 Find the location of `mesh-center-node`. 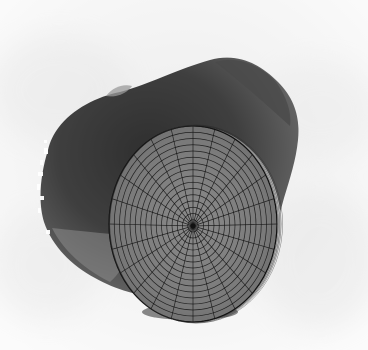

mesh-center-node is located at coordinates (193, 226).